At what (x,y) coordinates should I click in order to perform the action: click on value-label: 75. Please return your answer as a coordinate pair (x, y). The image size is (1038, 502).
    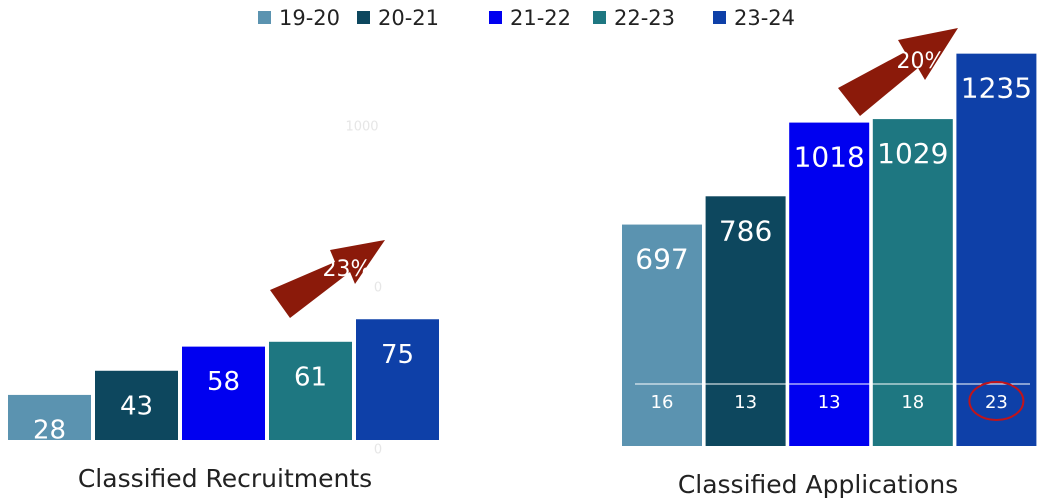
    Looking at the image, I should click on (397, 355).